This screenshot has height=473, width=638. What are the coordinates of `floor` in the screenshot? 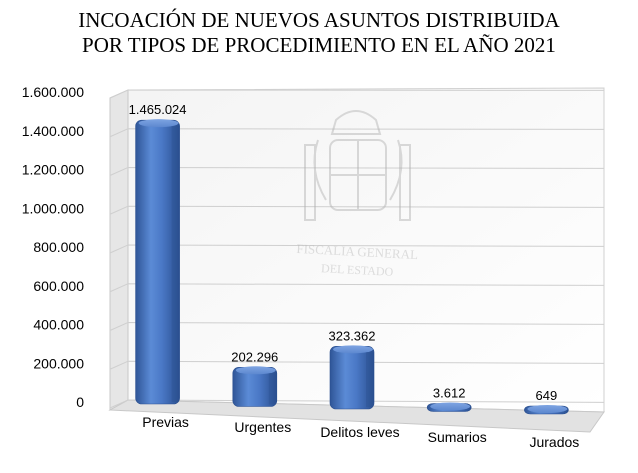 It's located at (356, 416).